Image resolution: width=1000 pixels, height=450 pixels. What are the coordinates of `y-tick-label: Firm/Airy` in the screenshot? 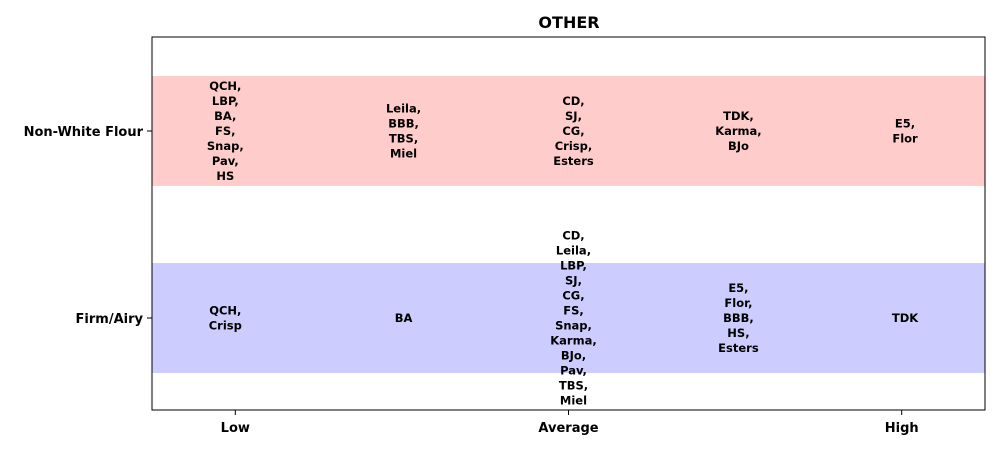 It's located at (110, 319).